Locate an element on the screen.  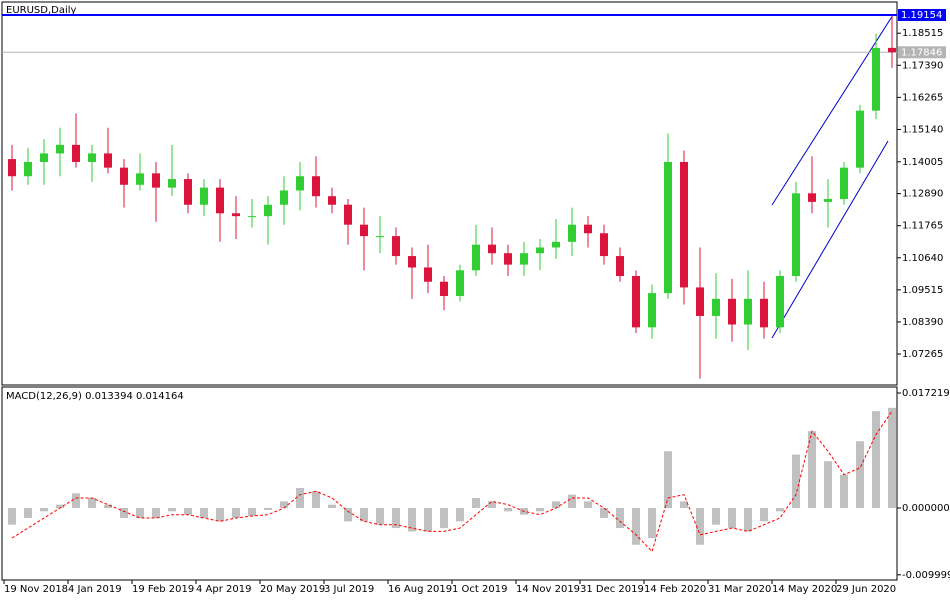
y-tick-label: 1.10640 is located at coordinates (922, 258).